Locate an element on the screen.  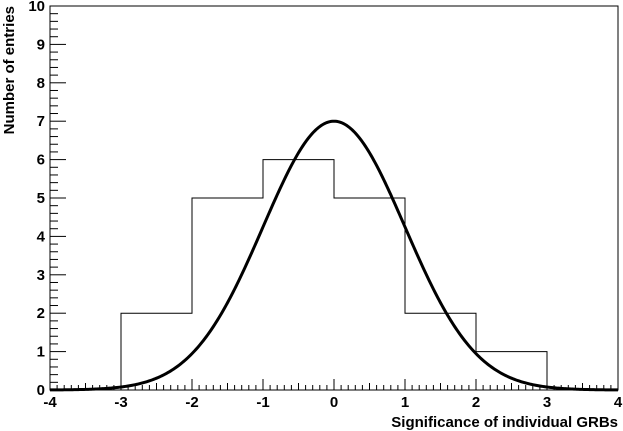
x-tick-label: 3 is located at coordinates (547, 402).